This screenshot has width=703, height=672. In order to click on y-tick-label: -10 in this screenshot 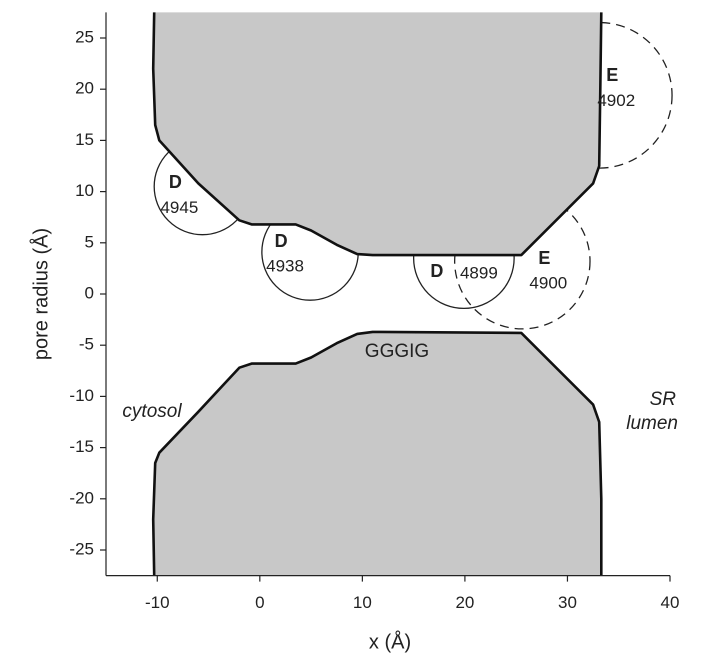, I will do `click(81, 395)`.